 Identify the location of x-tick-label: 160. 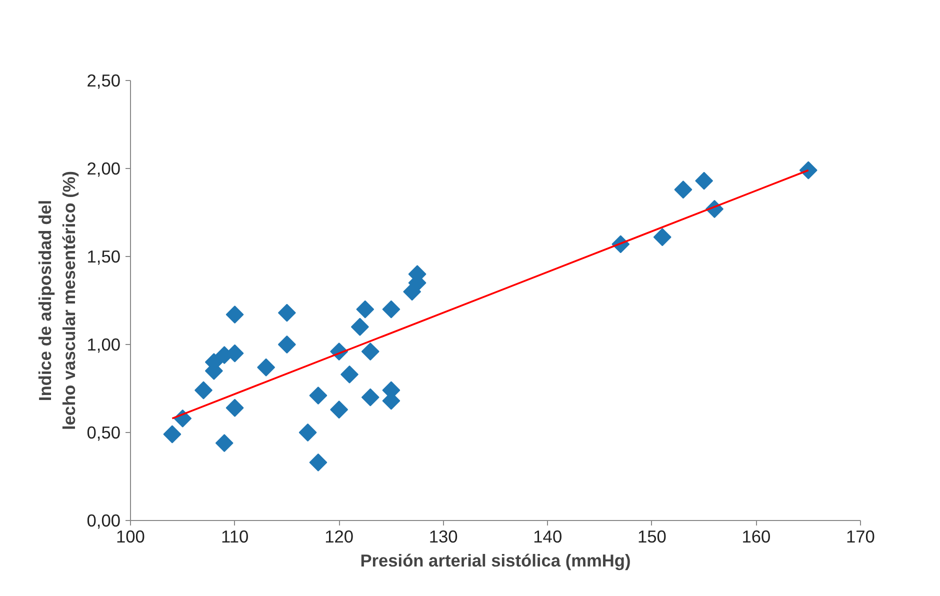
(756, 536).